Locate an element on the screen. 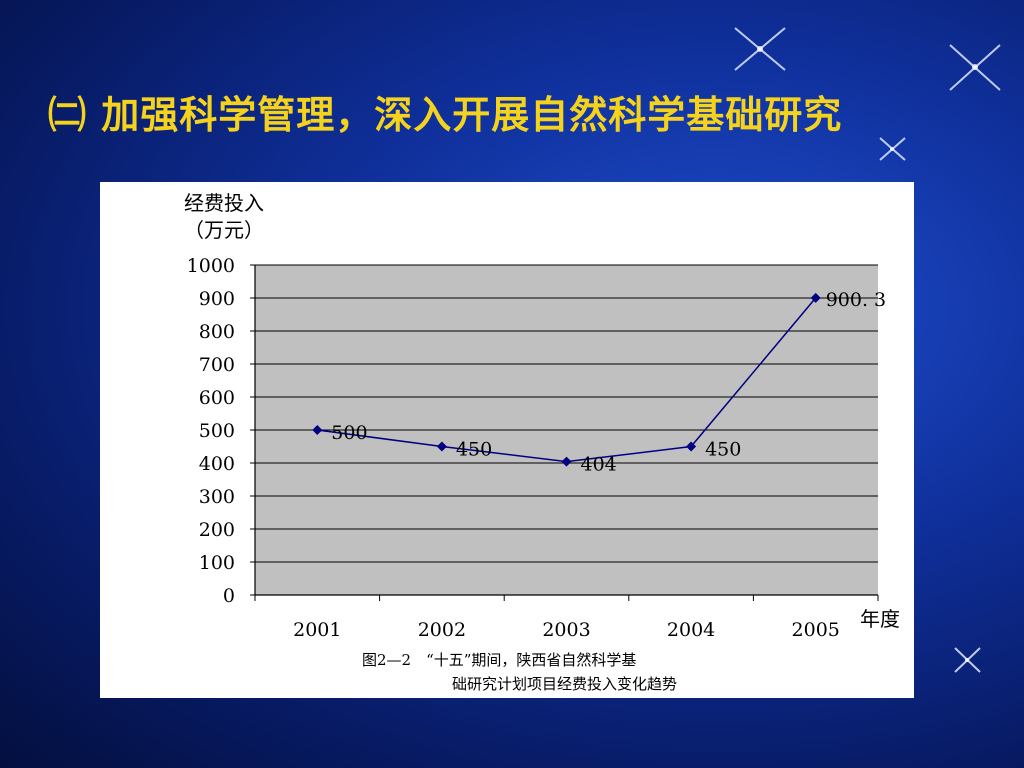  caption-line2: 础研究计划项目经费投入变化趋势 is located at coordinates (565, 684).